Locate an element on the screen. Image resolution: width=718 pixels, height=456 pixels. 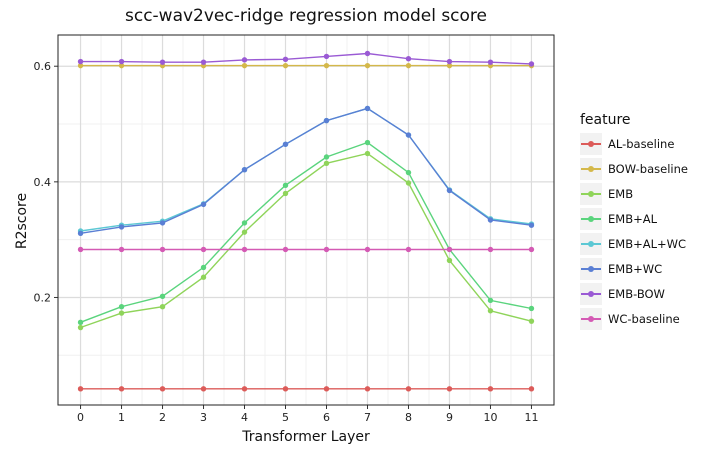
y-tick-label: 0.6 is located at coordinates (43, 66).